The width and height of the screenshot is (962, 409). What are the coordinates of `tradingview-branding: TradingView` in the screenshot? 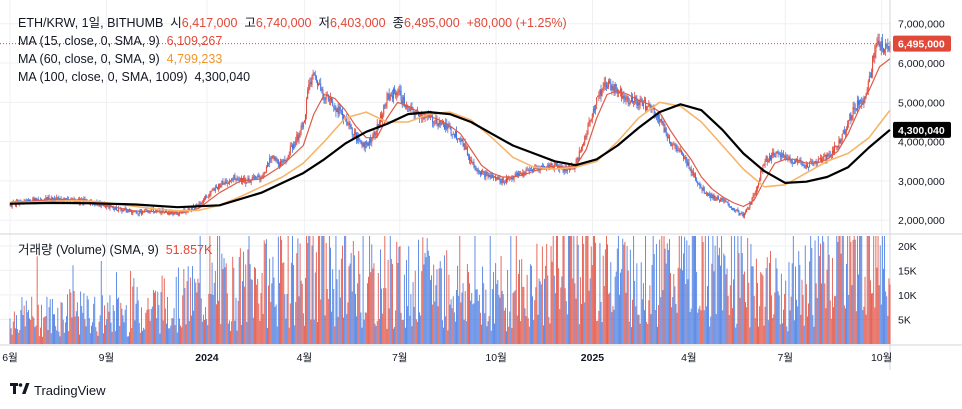 It's located at (58, 390).